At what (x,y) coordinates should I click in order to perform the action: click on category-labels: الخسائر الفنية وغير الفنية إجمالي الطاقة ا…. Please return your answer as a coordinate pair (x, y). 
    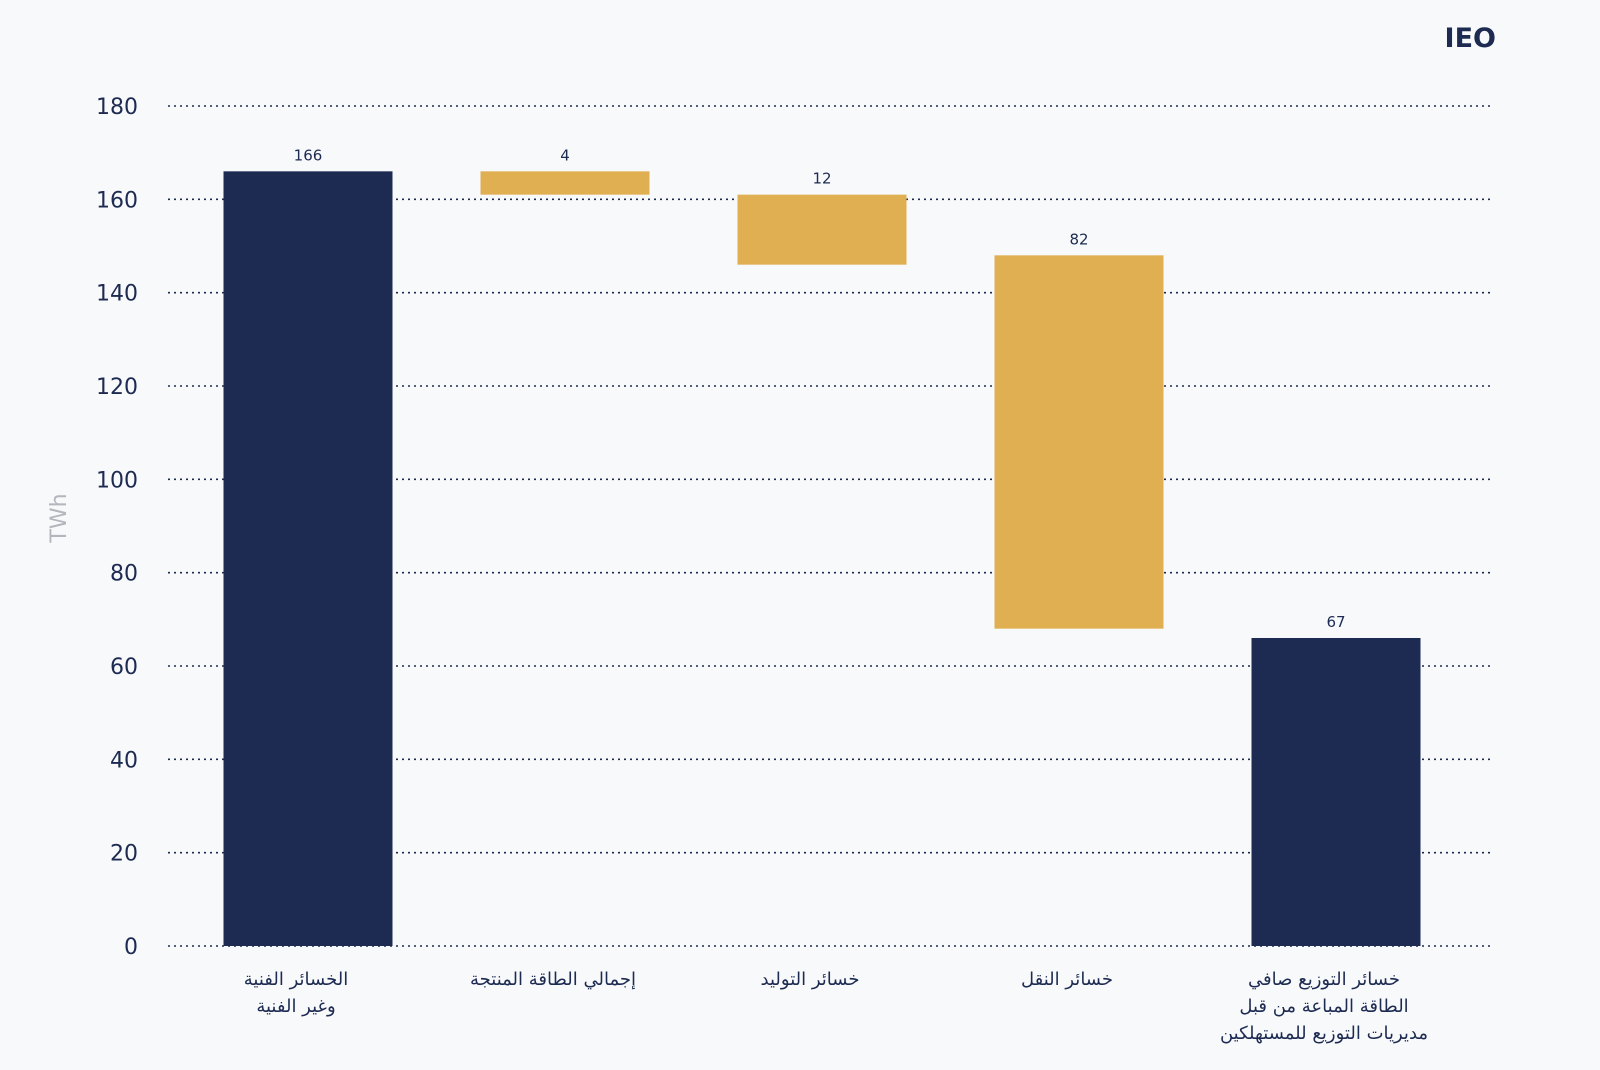
    Looking at the image, I should click on (836, 1006).